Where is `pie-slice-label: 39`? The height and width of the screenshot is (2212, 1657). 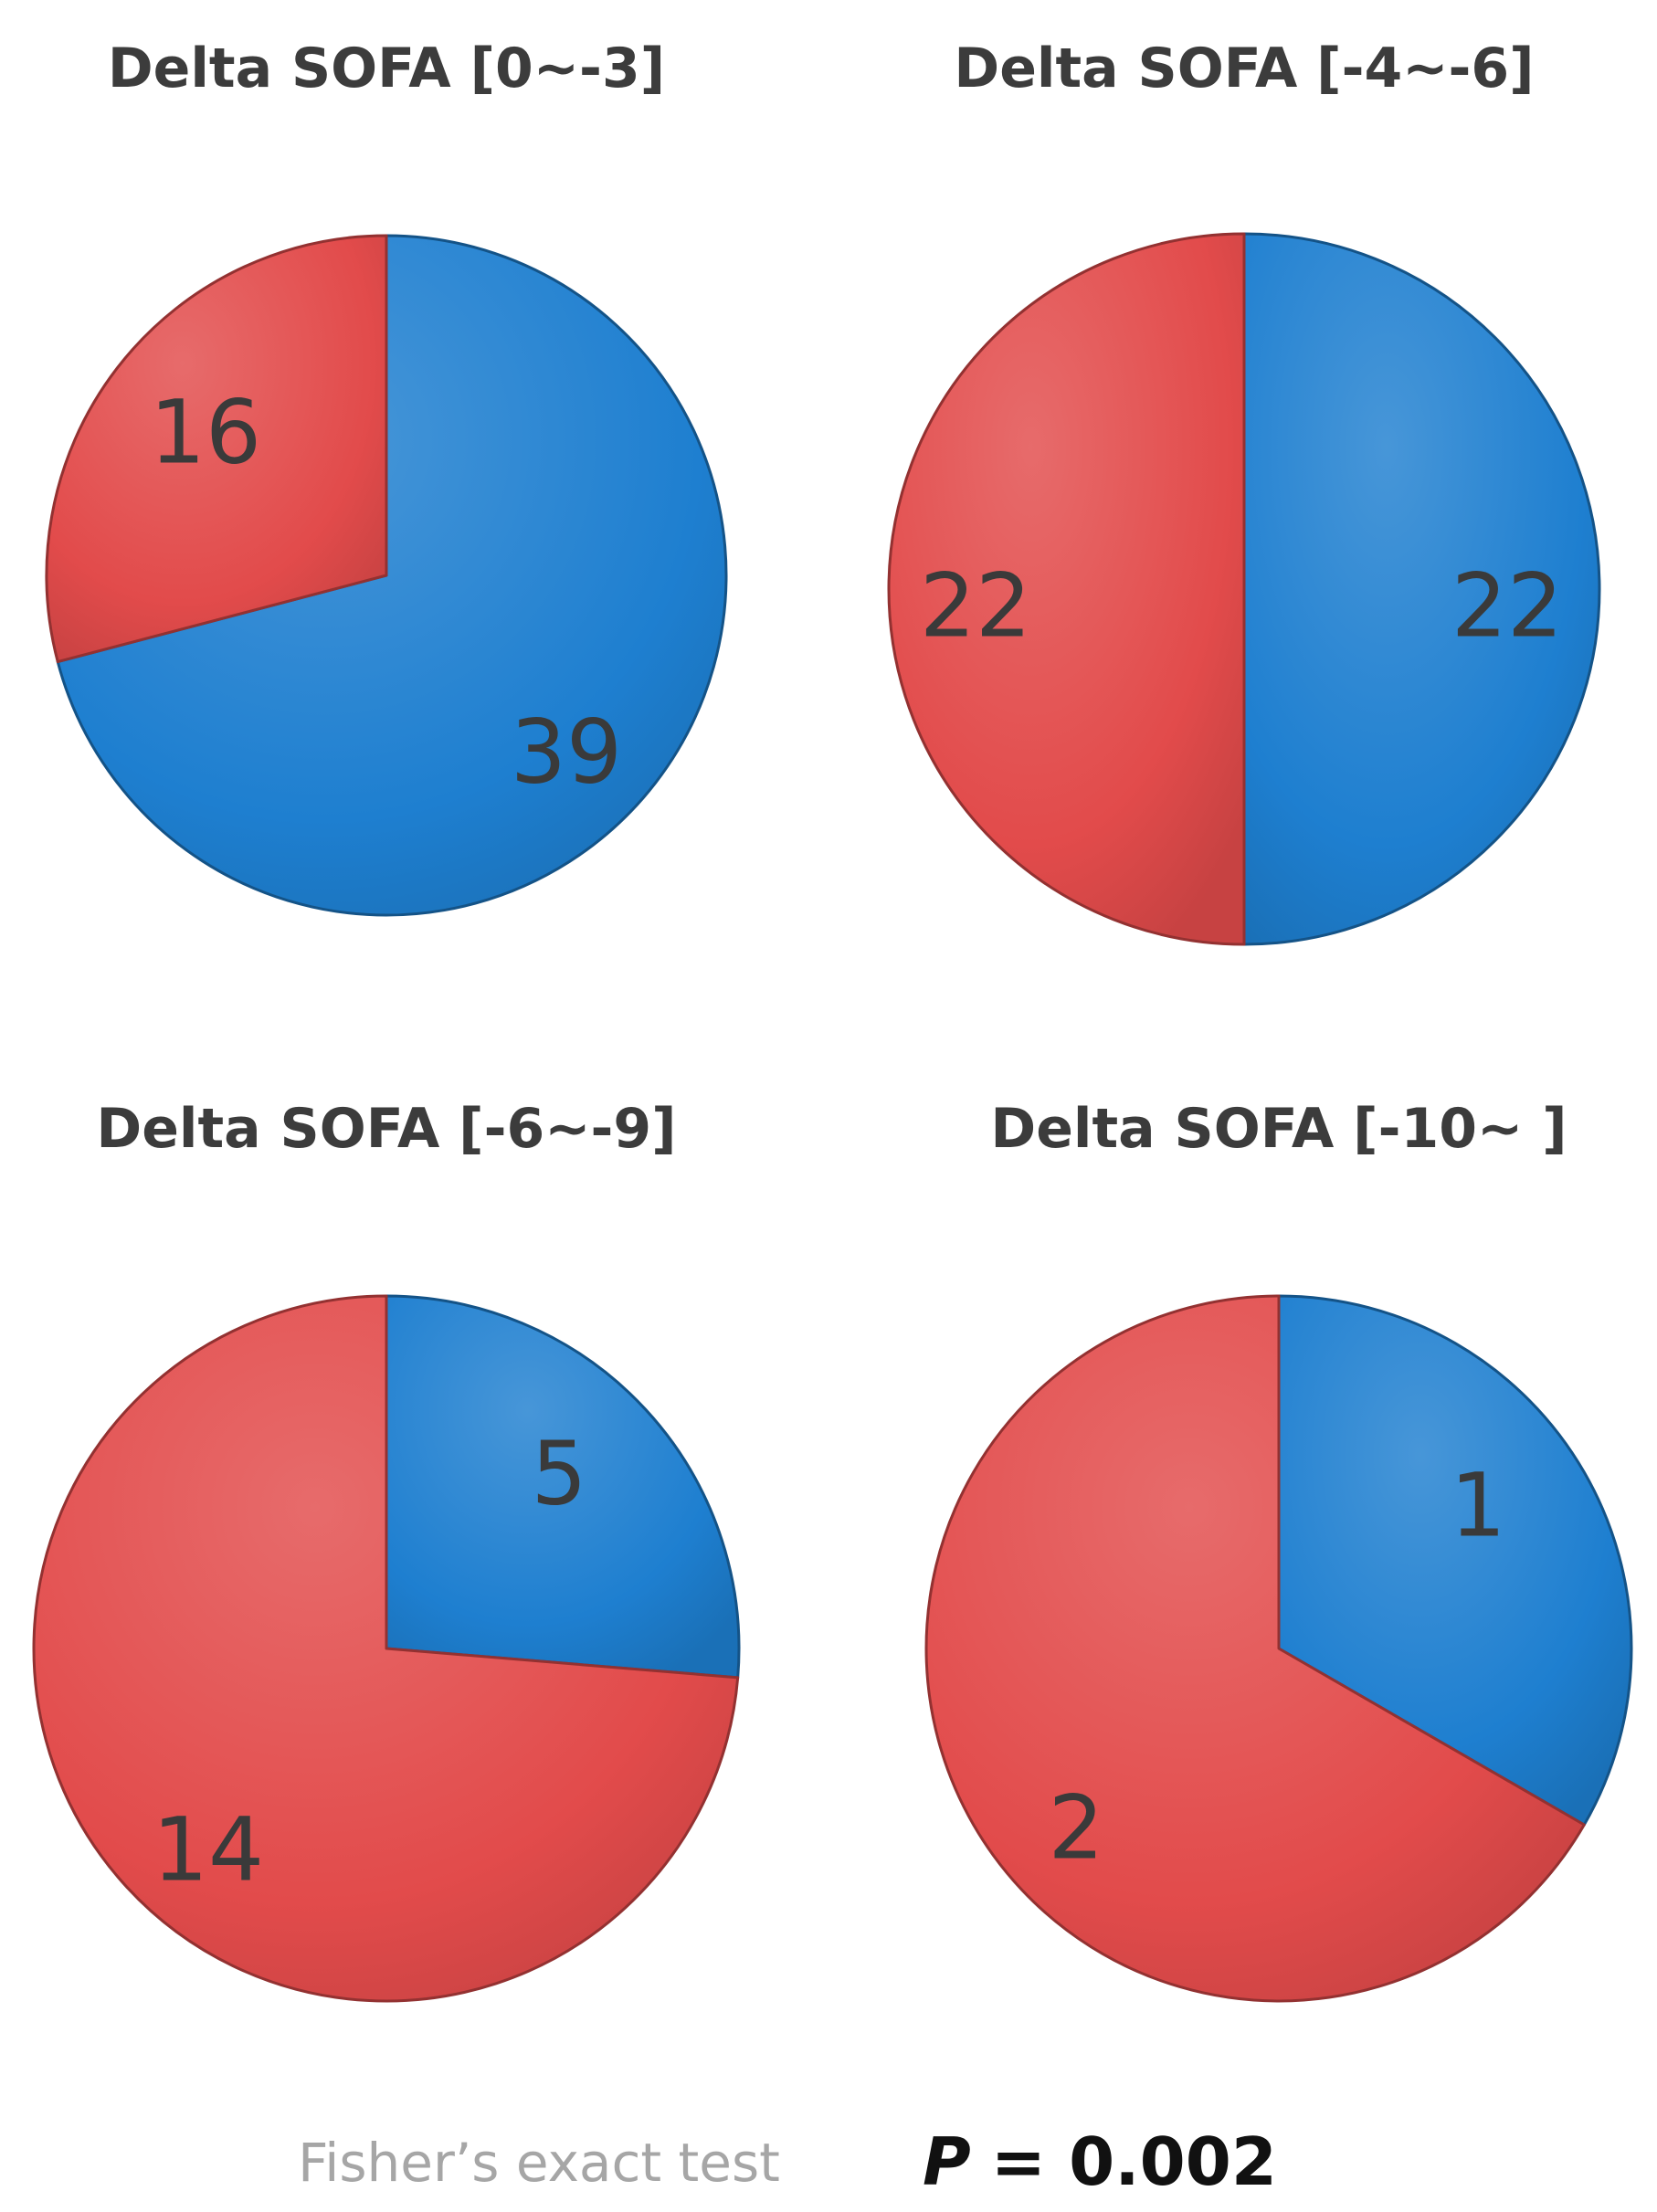 pie-slice-label: 39 is located at coordinates (566, 751).